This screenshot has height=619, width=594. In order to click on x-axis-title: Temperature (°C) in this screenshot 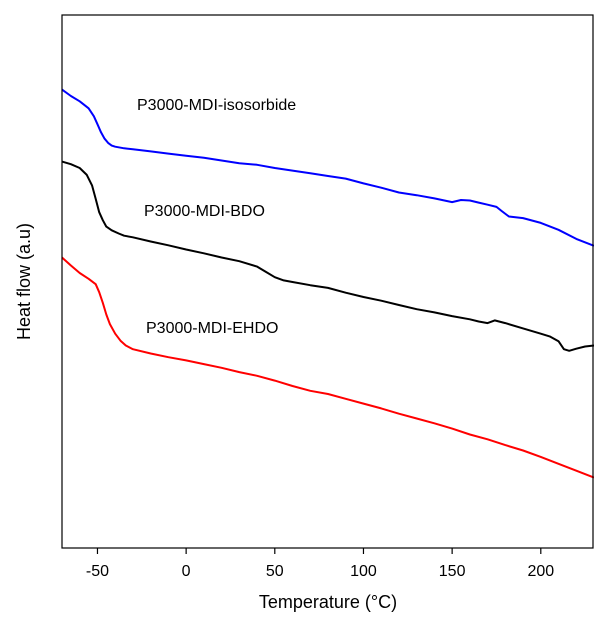, I will do `click(328, 602)`.